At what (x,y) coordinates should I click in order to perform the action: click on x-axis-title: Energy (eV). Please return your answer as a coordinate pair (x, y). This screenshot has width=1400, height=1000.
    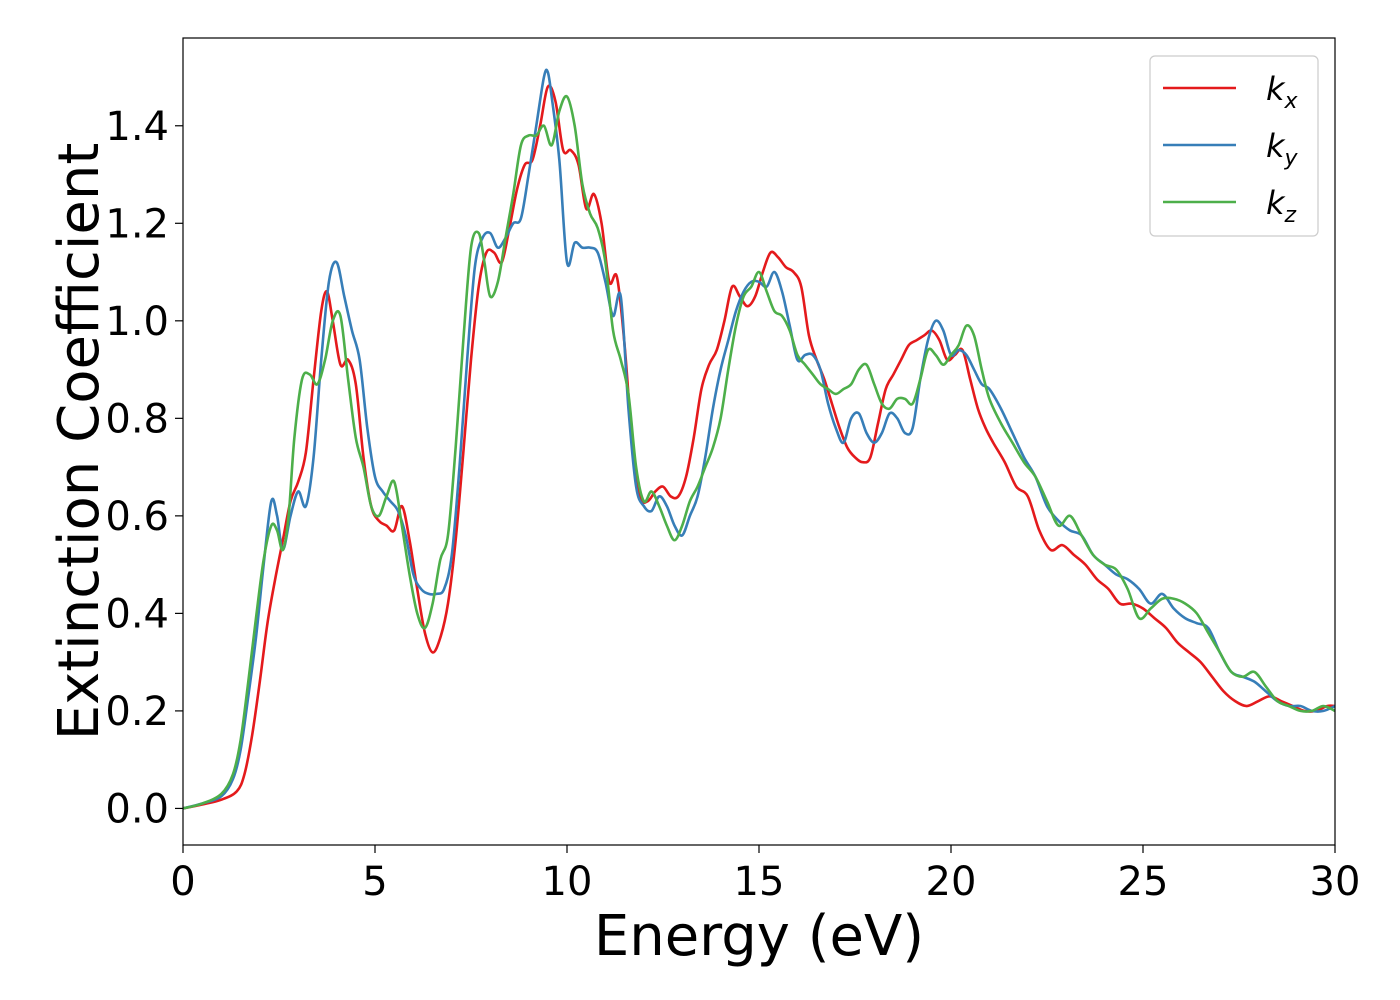
    Looking at the image, I should click on (759, 936).